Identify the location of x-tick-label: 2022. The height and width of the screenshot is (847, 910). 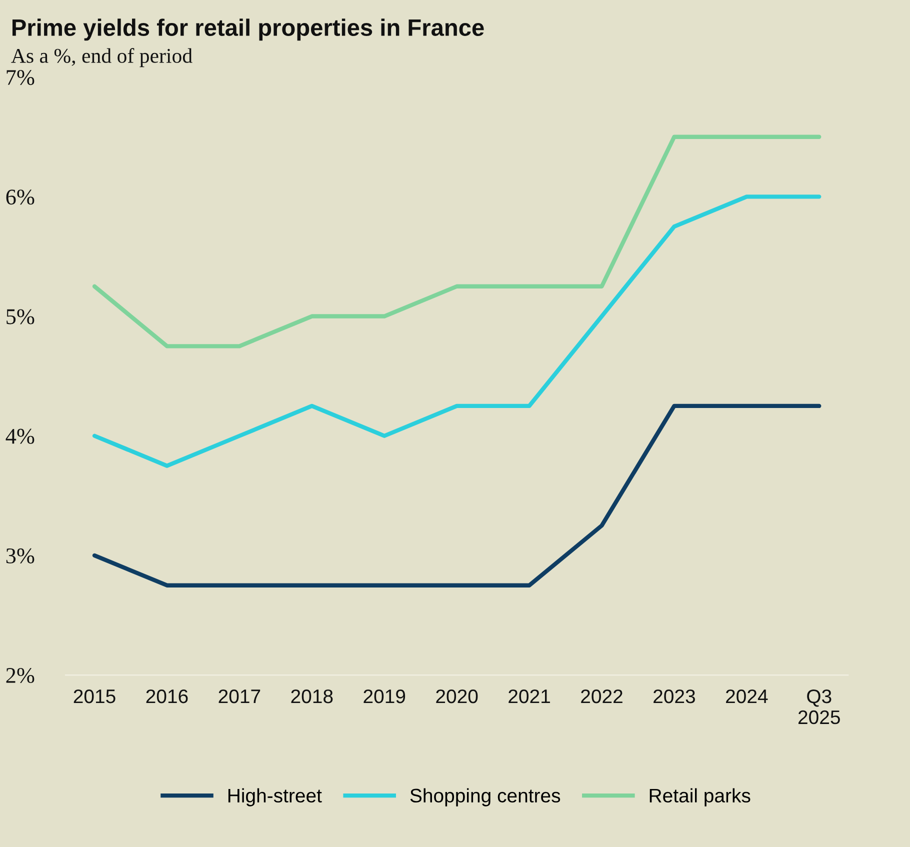
(601, 696).